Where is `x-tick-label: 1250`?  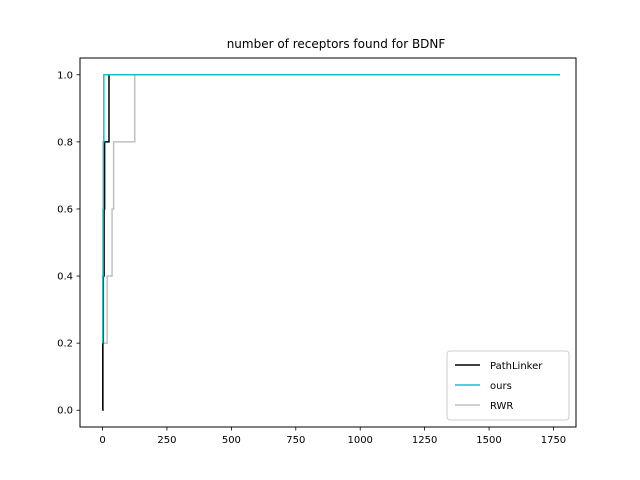
x-tick-label: 1250 is located at coordinates (424, 440).